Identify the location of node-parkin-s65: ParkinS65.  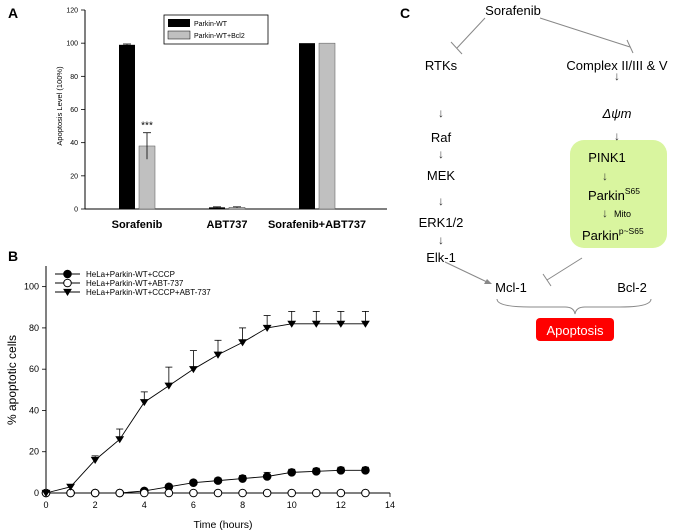
(614, 194).